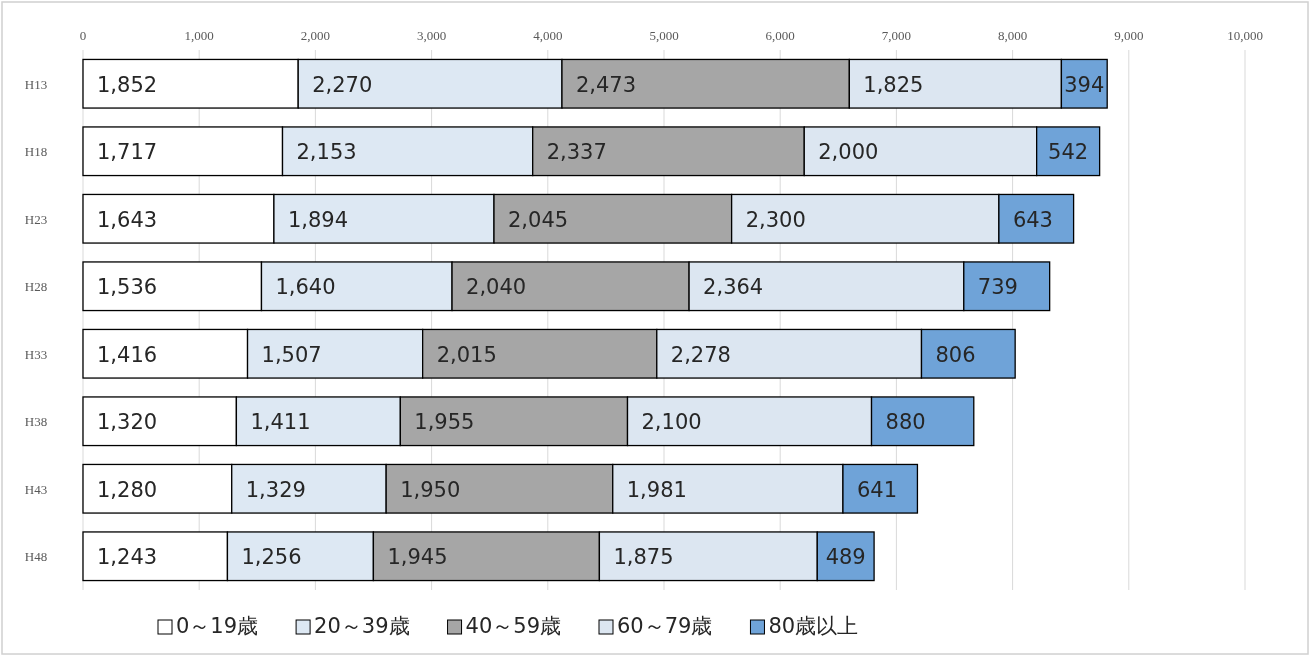 The width and height of the screenshot is (1310, 656). I want to click on data-label: 1,411, so click(280, 422).